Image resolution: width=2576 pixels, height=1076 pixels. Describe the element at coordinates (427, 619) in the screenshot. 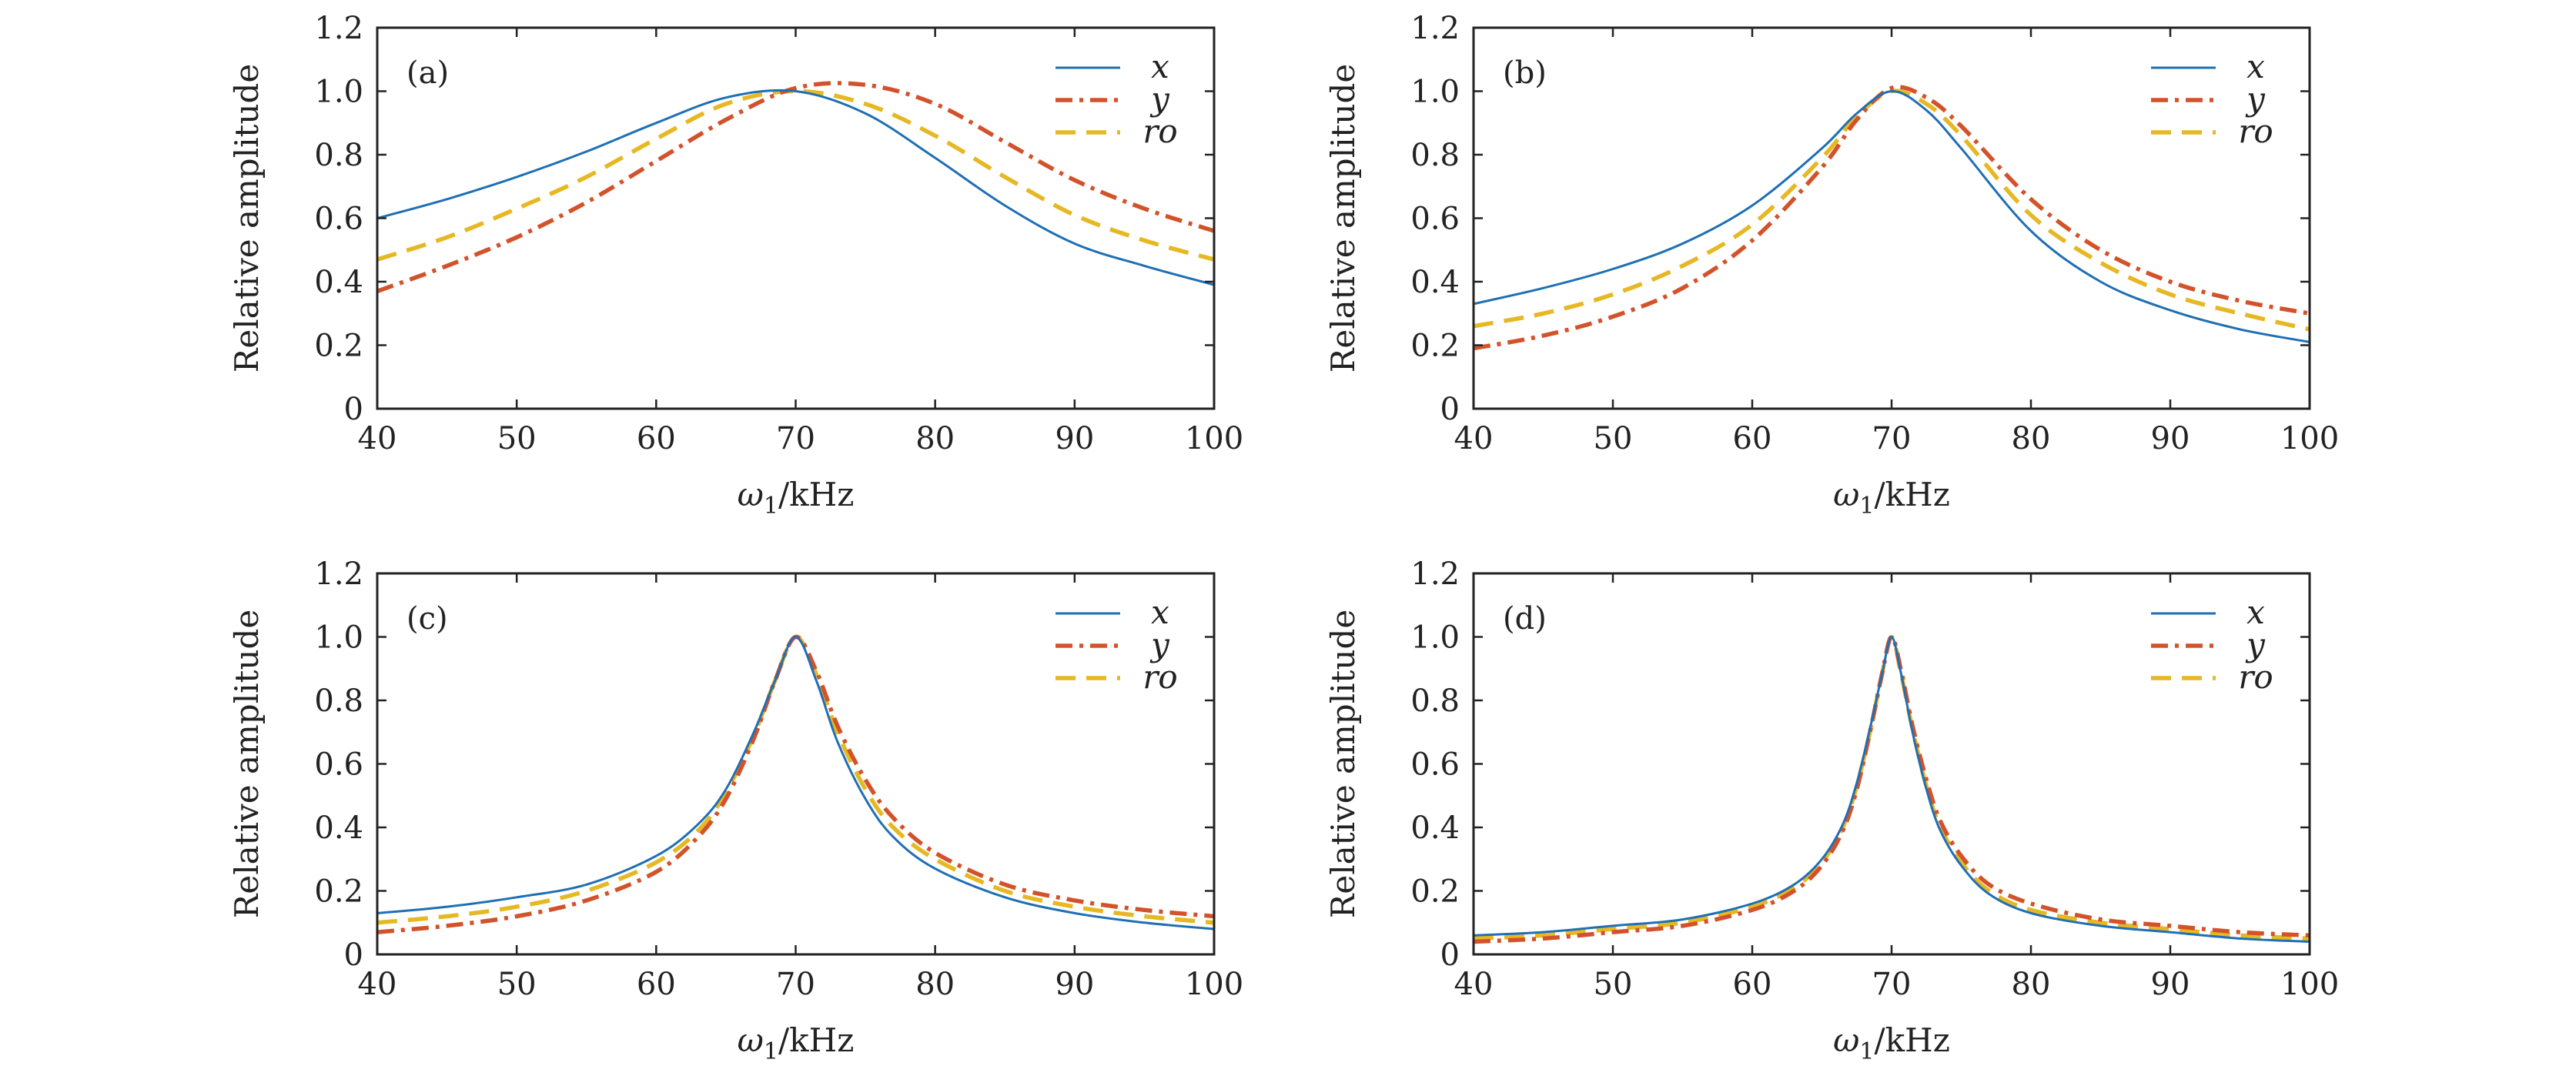

I see `panel-label: (c)` at that location.